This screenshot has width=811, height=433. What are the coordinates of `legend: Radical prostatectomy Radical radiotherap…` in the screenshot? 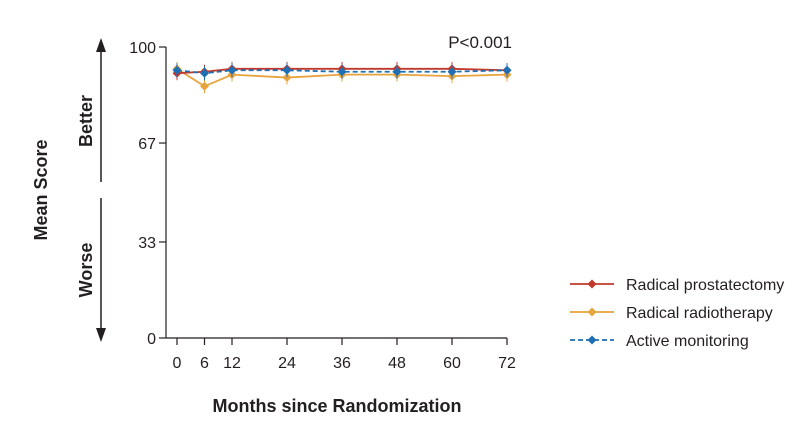 It's located at (677, 313).